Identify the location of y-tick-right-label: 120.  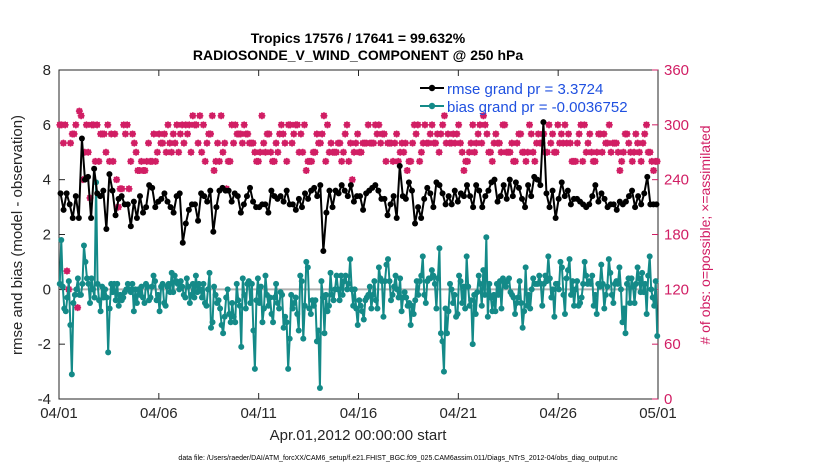
(676, 289).